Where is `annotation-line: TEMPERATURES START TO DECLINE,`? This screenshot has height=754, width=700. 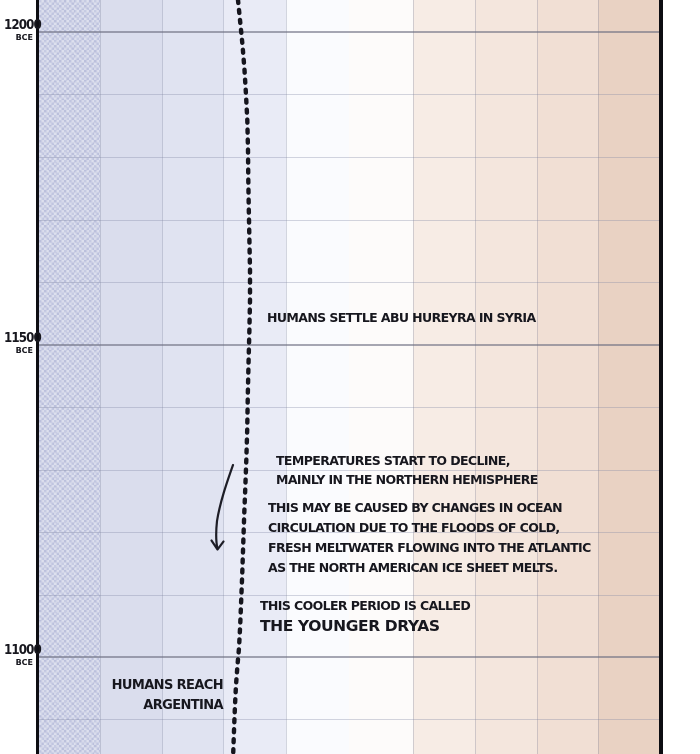 annotation-line: TEMPERATURES START TO DECLINE, is located at coordinates (393, 460).